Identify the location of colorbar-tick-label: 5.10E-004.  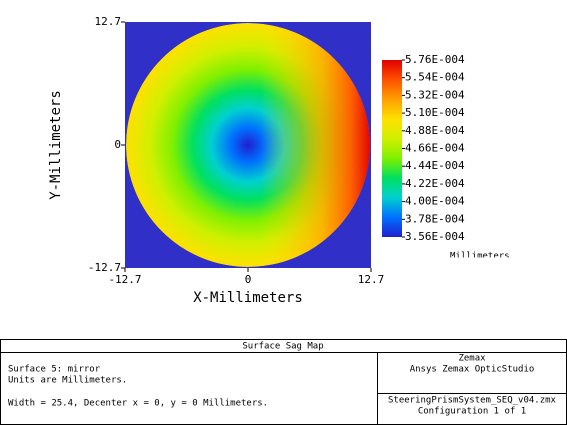
(435, 112).